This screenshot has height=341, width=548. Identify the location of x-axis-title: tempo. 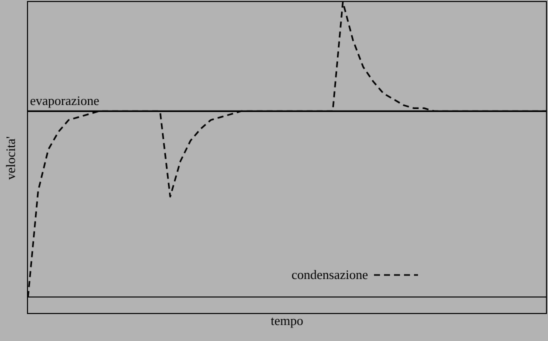
(287, 320).